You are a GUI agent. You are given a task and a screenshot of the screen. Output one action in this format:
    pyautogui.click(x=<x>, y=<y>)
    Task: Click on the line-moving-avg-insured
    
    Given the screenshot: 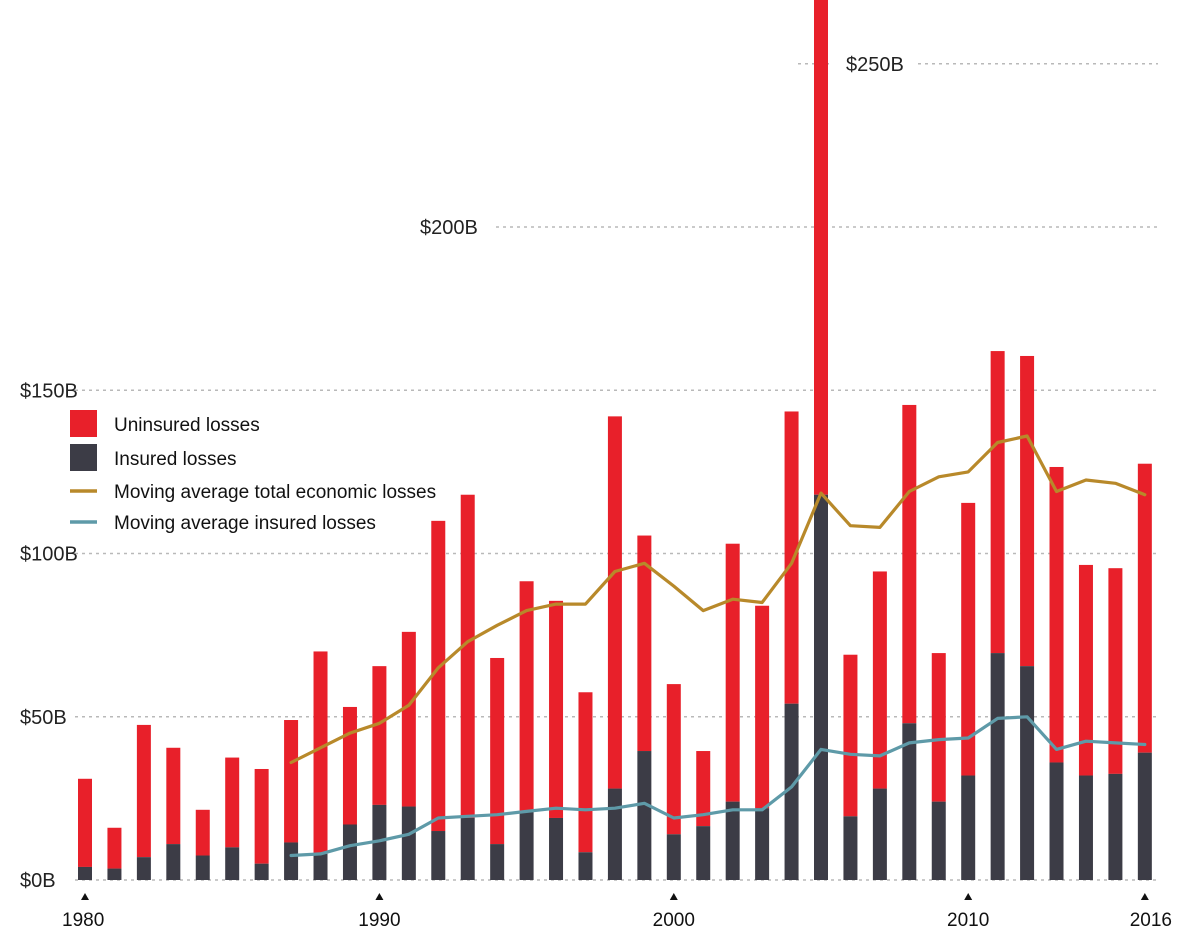 What is the action you would take?
    pyautogui.click(x=718, y=786)
    